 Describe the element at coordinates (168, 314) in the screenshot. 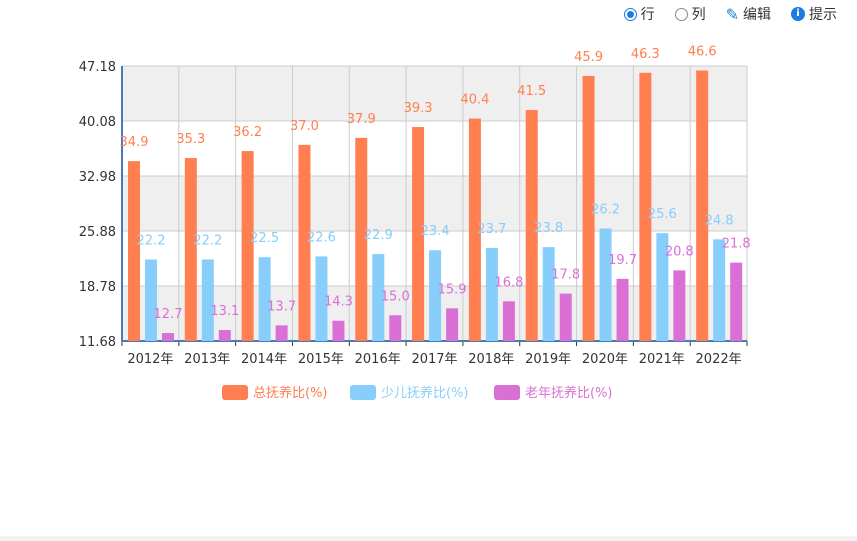

I see `data-label: 12.7` at that location.